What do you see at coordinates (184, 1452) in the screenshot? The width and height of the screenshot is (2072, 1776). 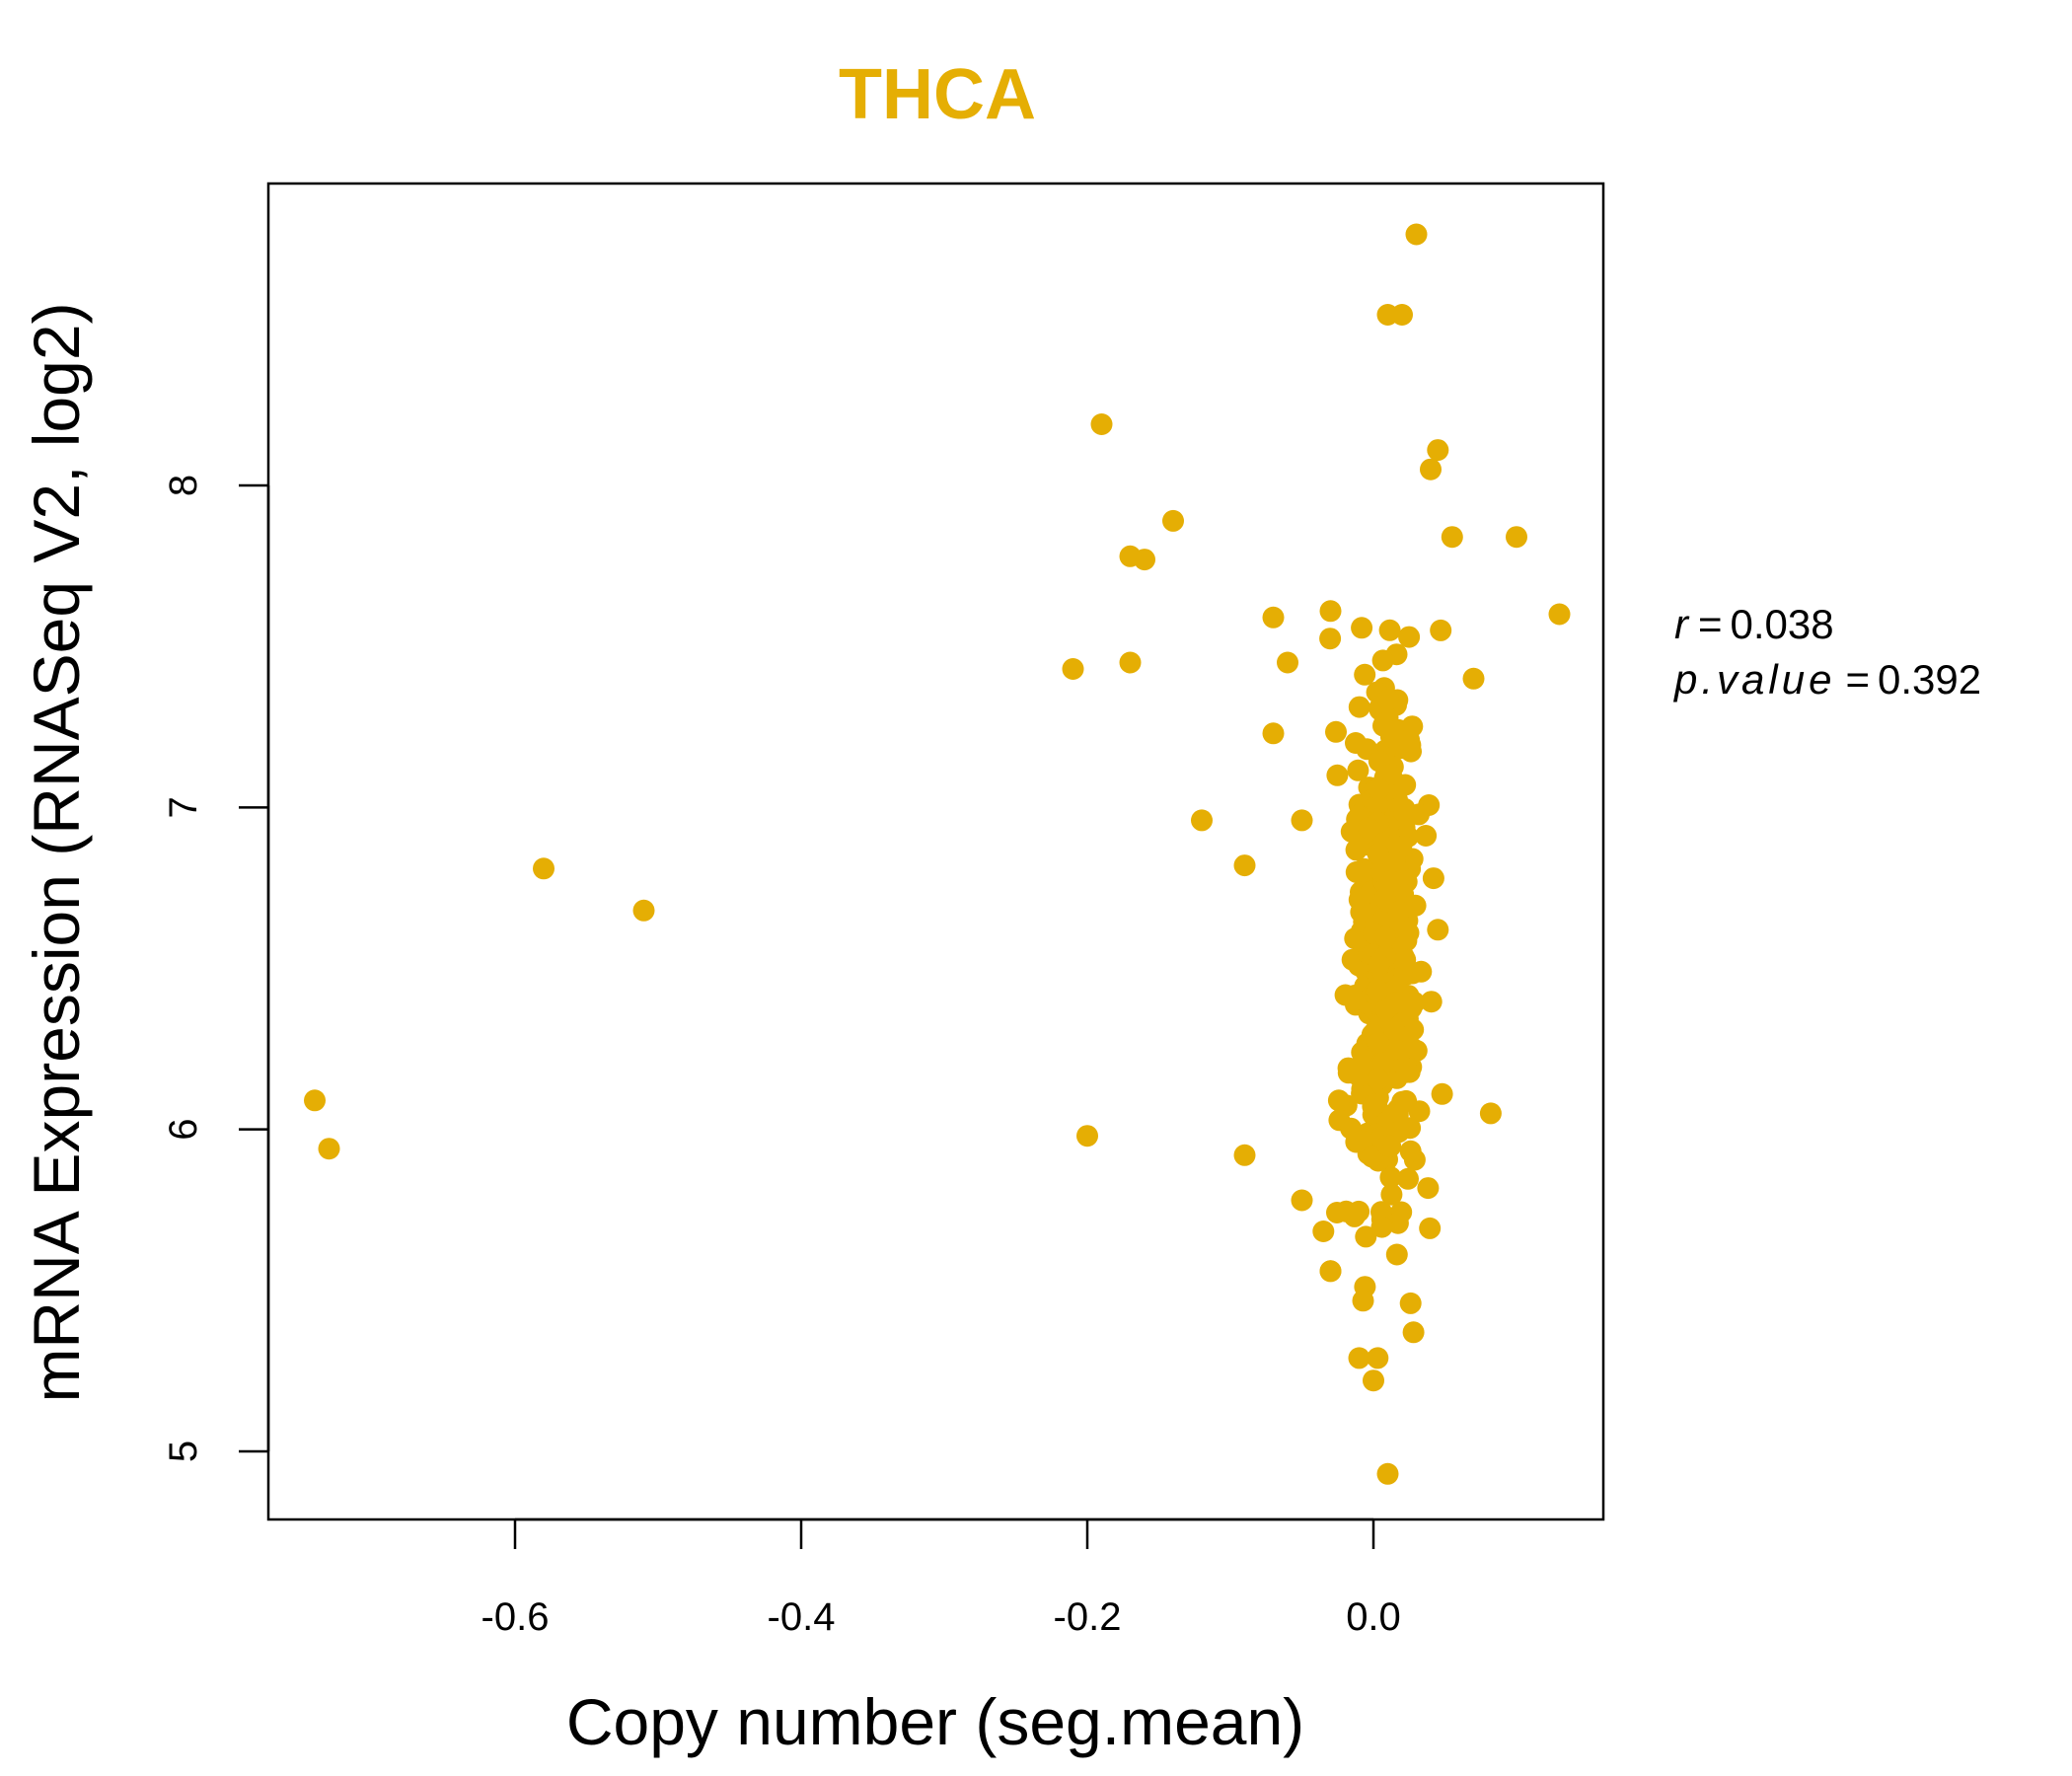 I see `y-tick-label: 5` at bounding box center [184, 1452].